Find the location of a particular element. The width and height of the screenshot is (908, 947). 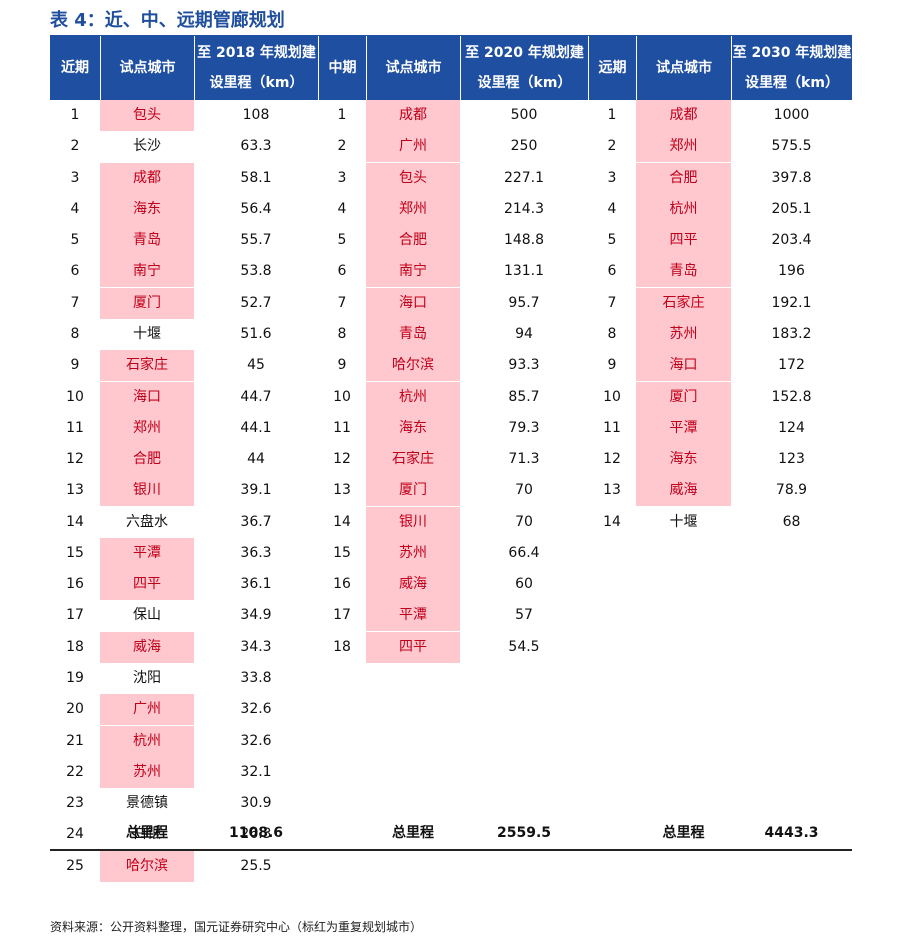

far-city-cell: 合肥 is located at coordinates (683, 178).